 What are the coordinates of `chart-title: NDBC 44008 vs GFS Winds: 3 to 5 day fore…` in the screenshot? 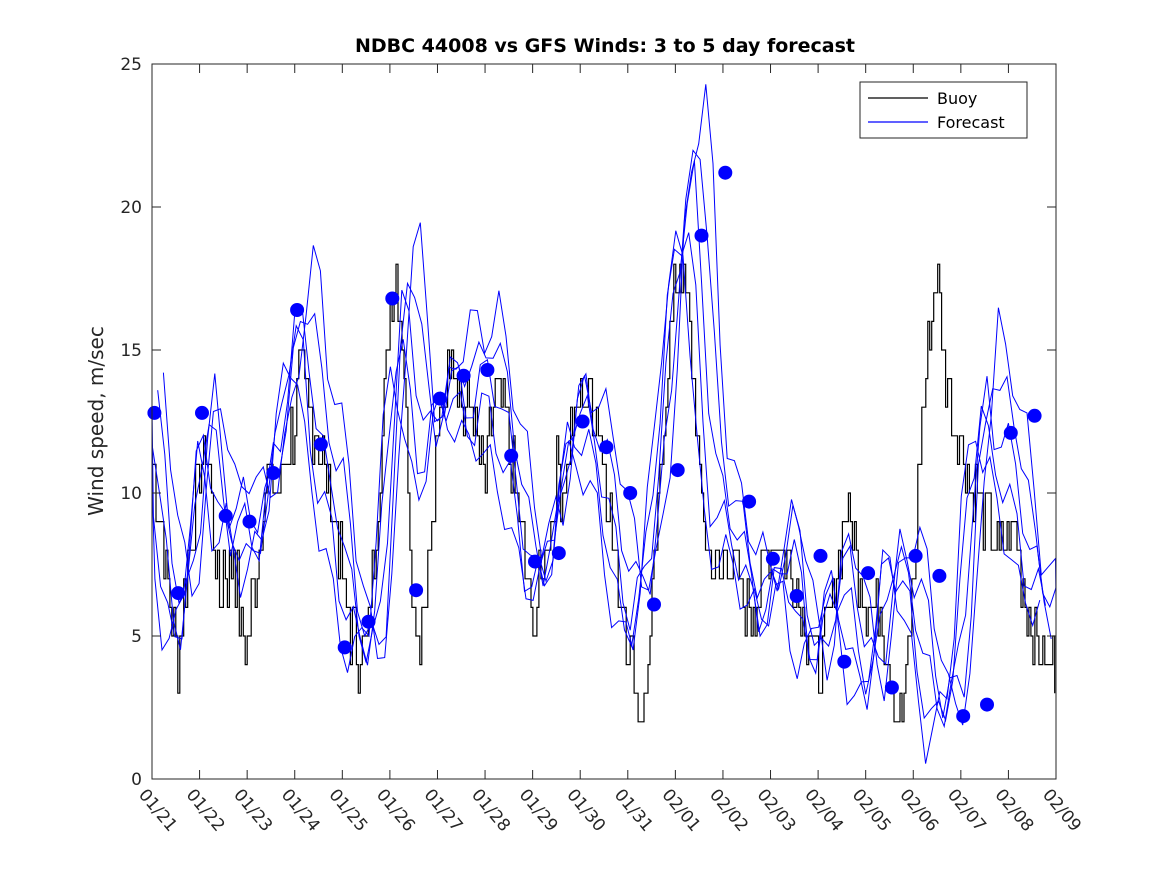 It's located at (605, 46).